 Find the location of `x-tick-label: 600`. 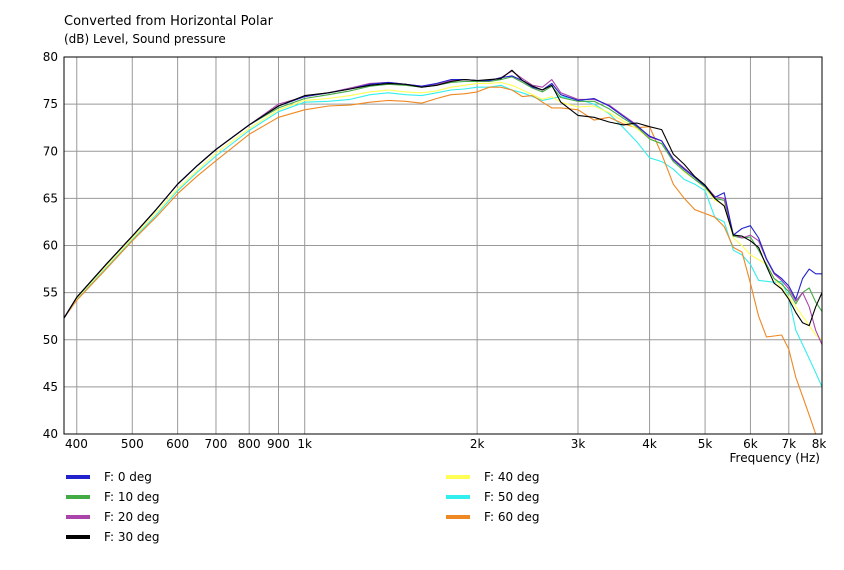

x-tick-label: 600 is located at coordinates (177, 444).